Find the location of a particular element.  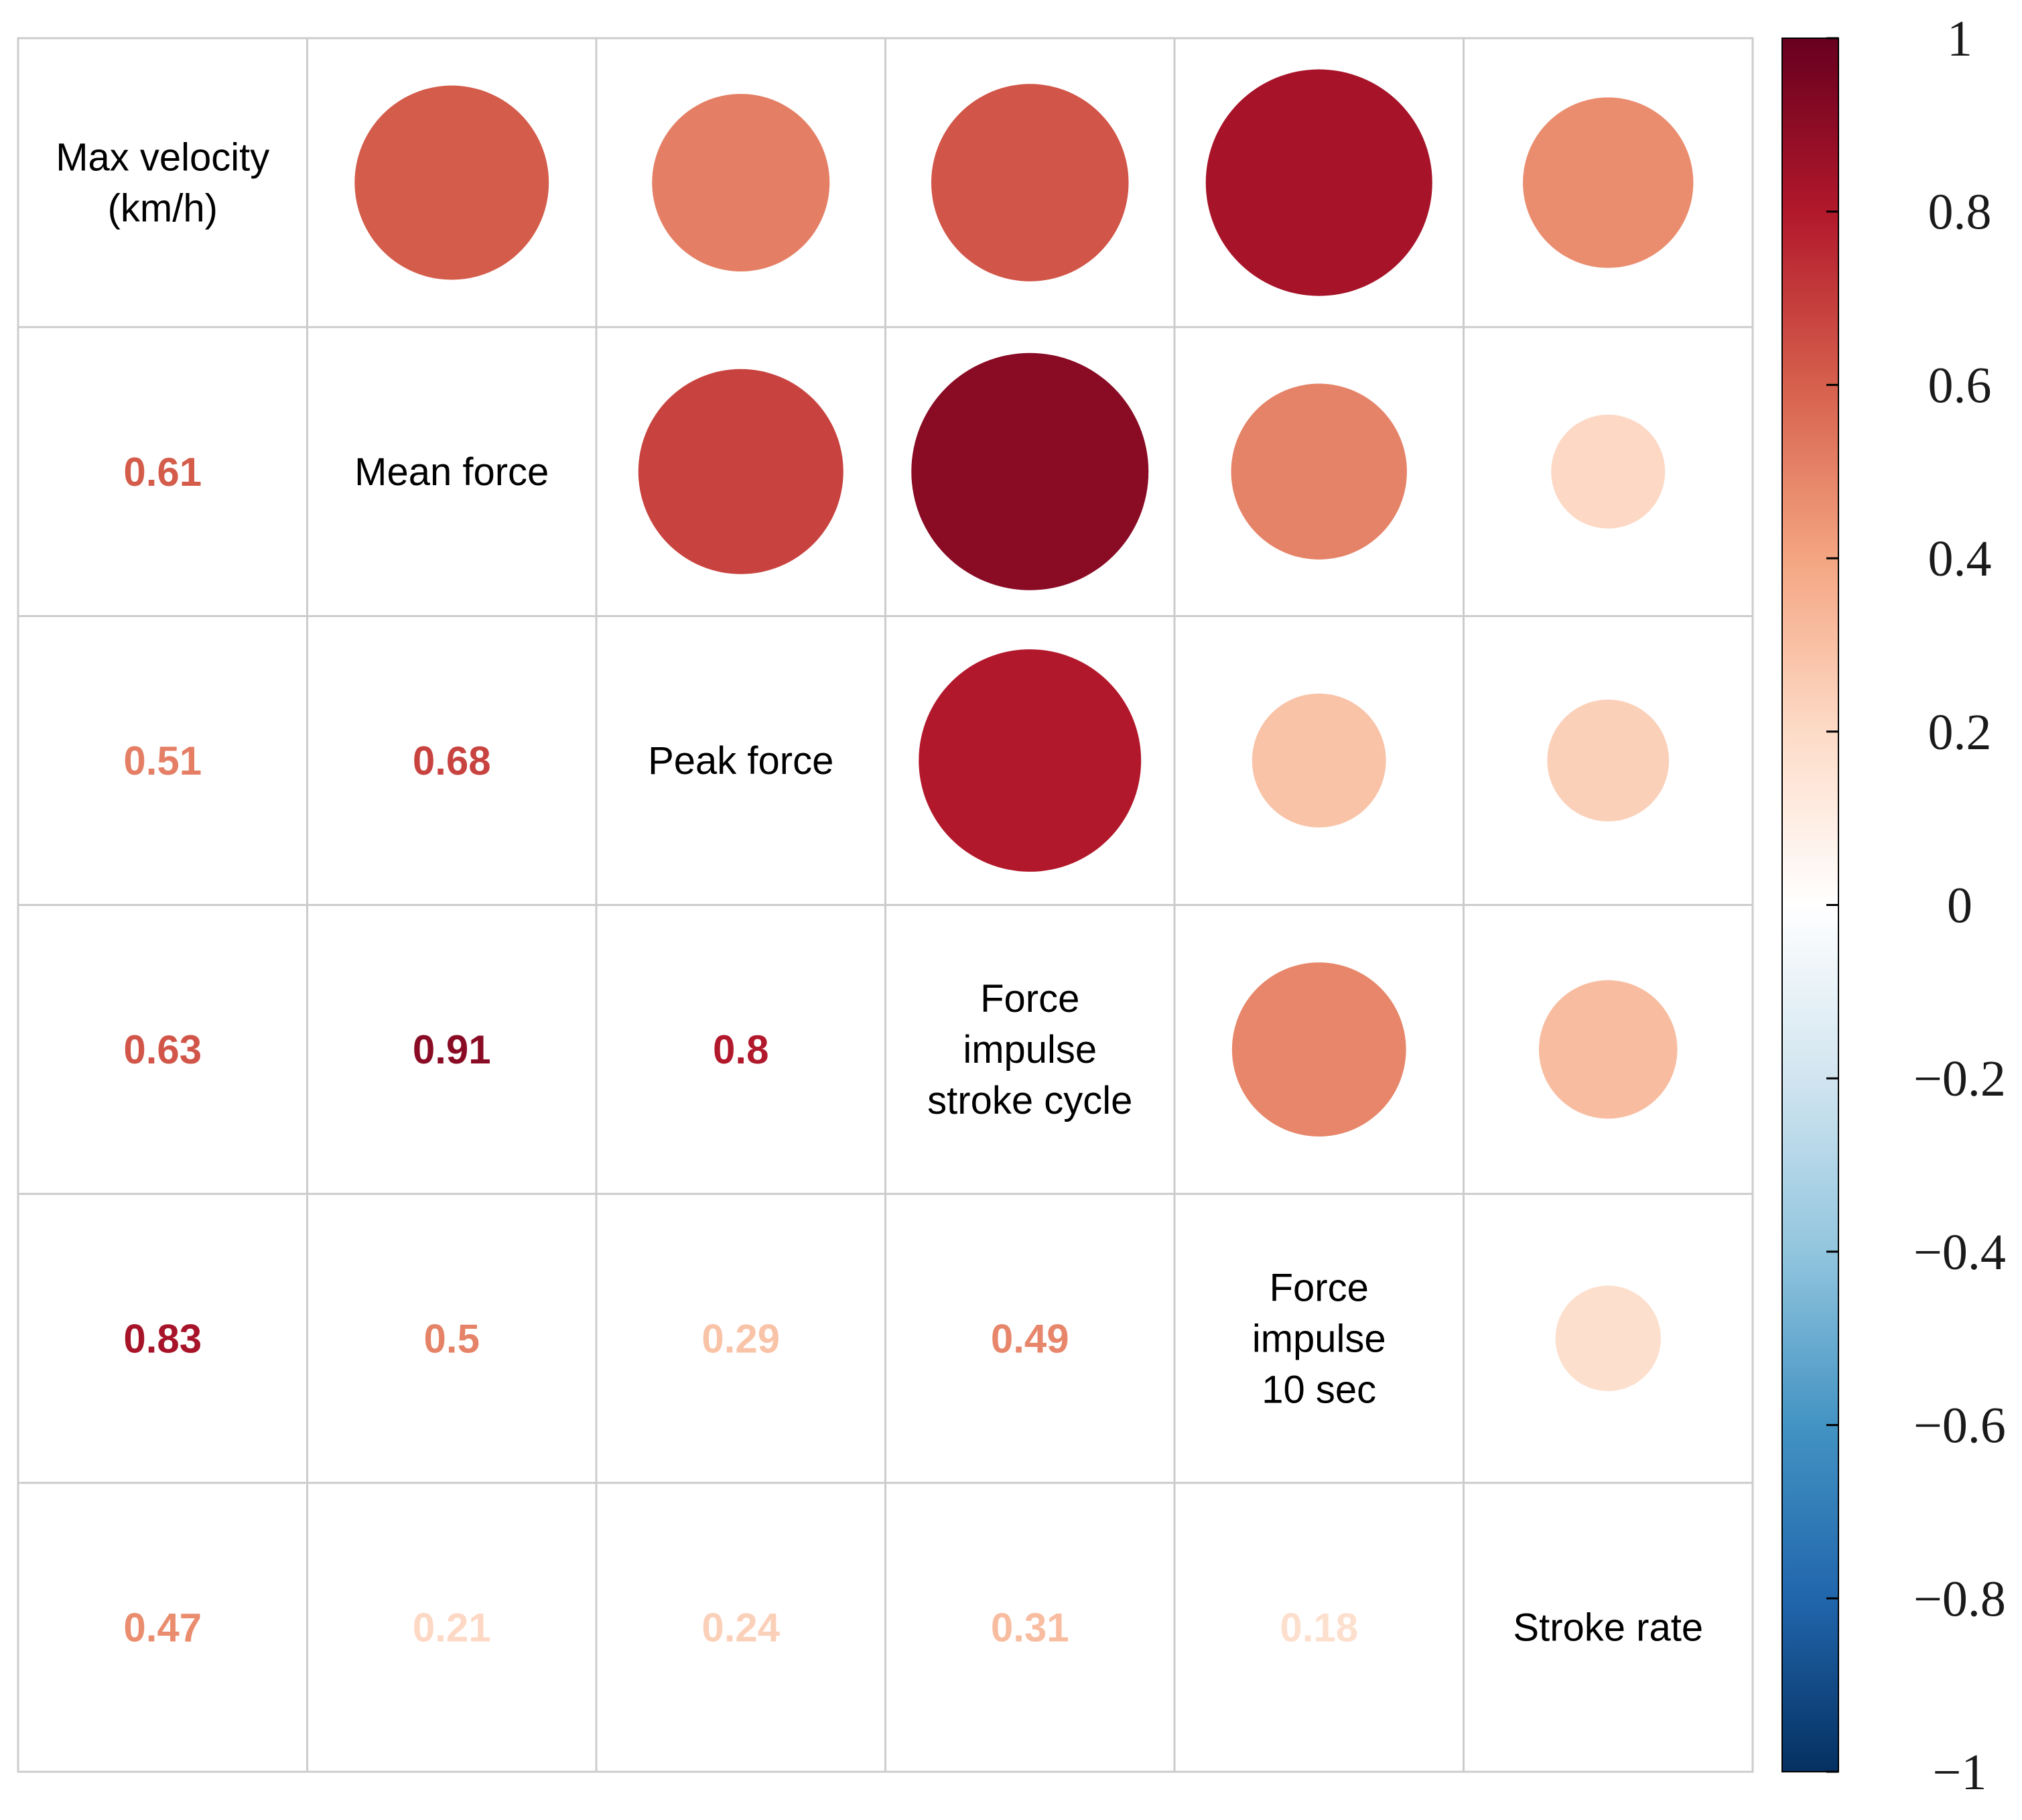

correlation-value: 0.83 is located at coordinates (162, 1338).